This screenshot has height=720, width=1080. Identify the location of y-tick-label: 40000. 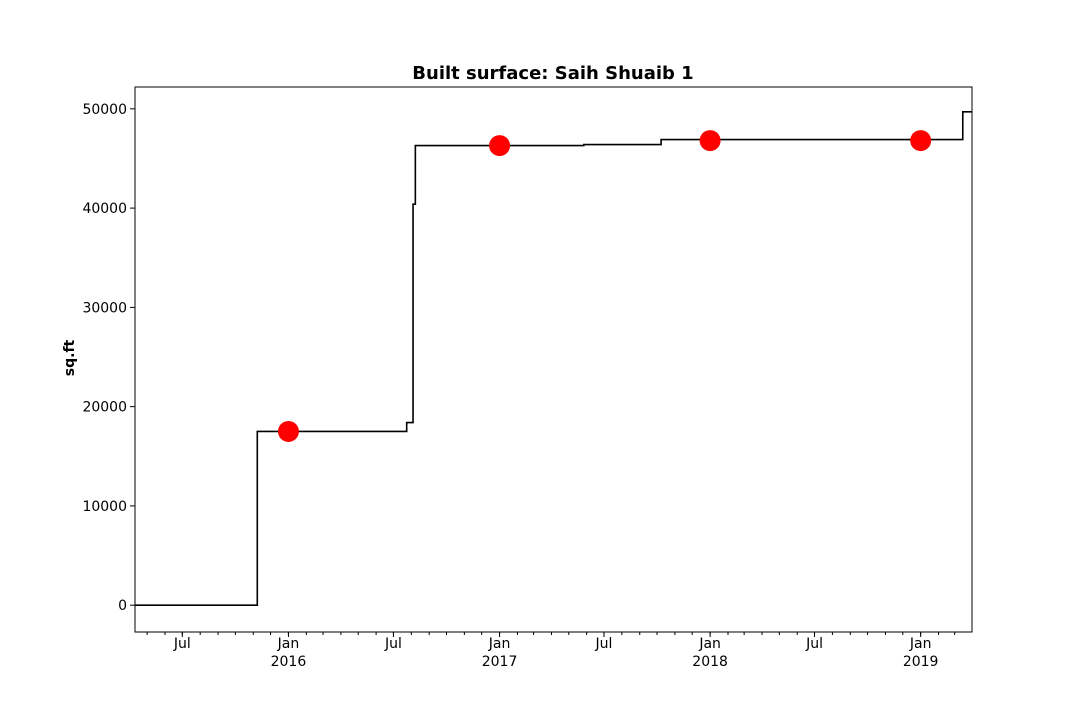
(104, 209).